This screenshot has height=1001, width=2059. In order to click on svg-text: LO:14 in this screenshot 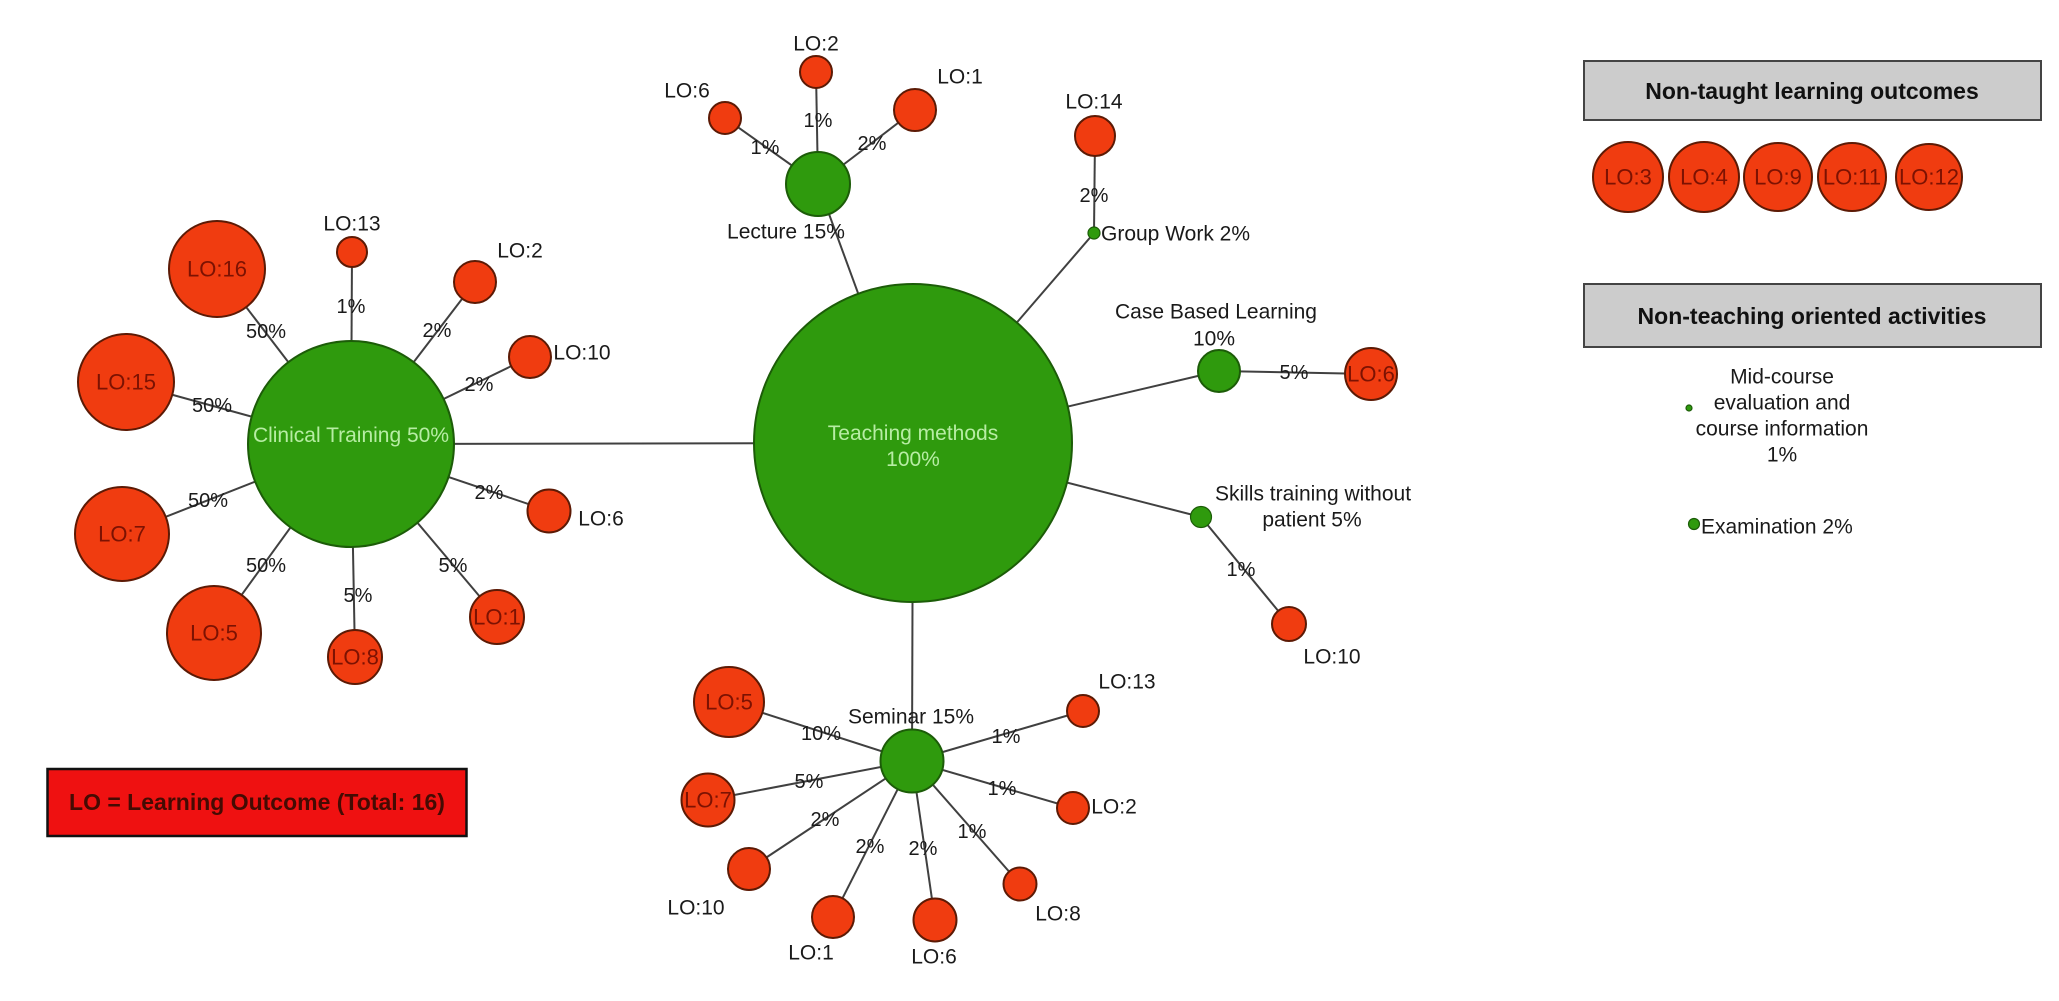, I will do `click(1094, 102)`.